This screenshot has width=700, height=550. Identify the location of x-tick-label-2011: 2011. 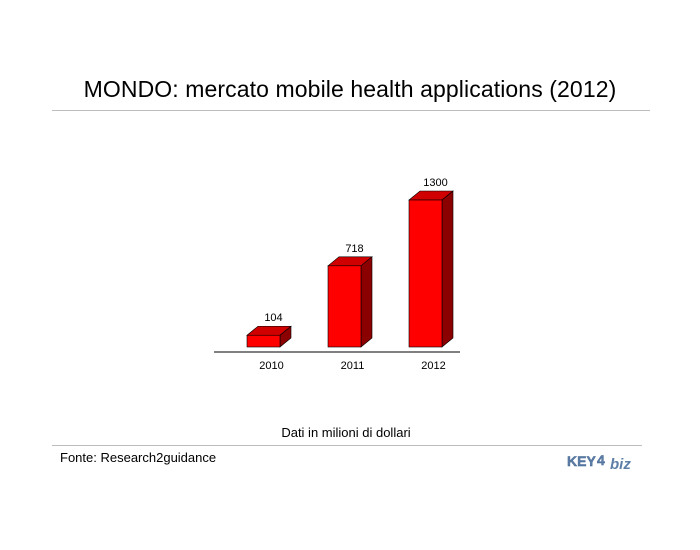
(353, 366).